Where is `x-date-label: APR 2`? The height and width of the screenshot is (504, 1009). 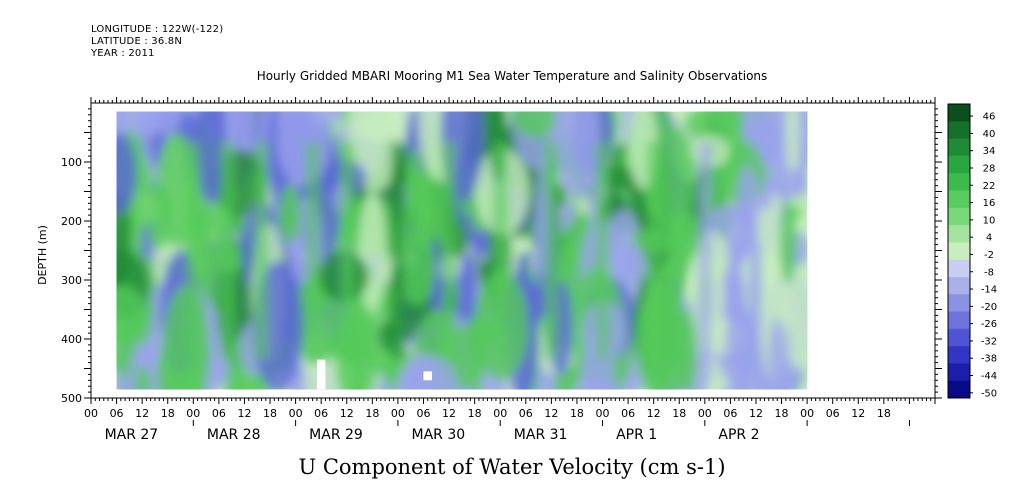
x-date-label: APR 2 is located at coordinates (738, 435).